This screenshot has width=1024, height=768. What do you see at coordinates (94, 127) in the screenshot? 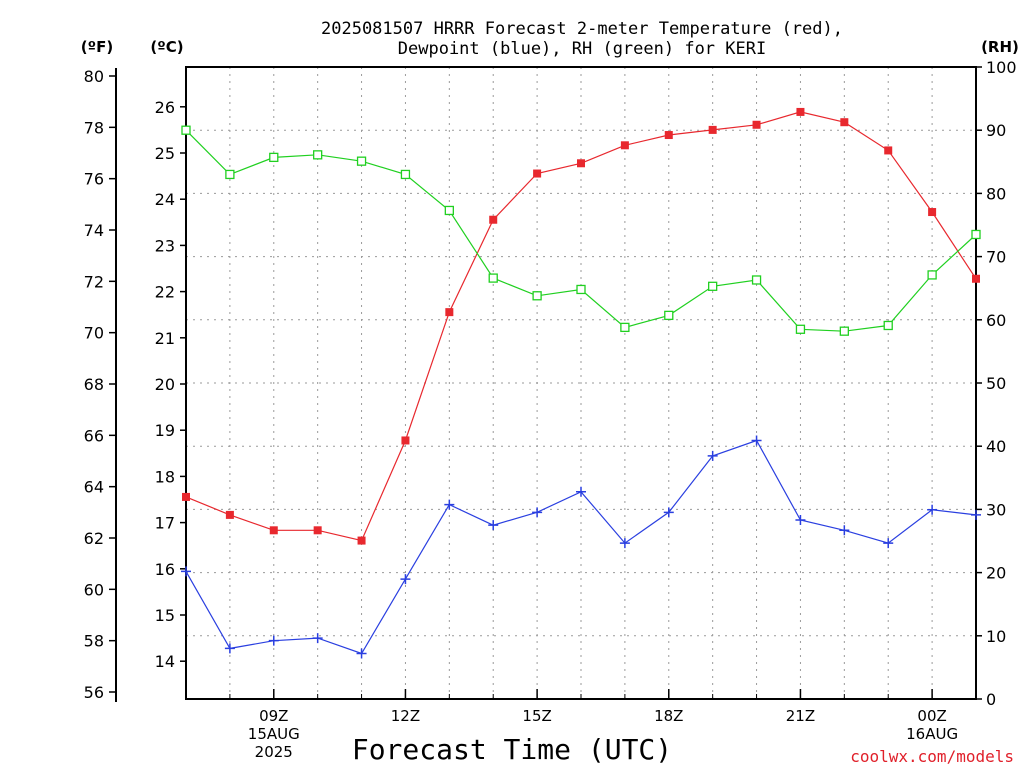
I see `fahrenheit-tick-label: 78` at bounding box center [94, 127].